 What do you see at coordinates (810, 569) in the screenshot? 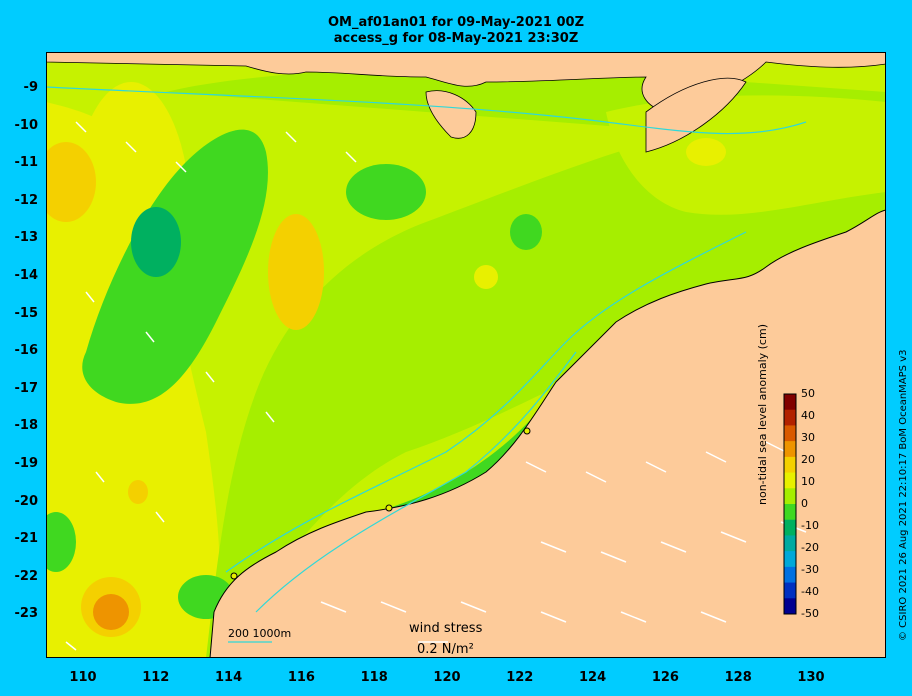
I see `colorbar-tick-label: -30` at bounding box center [810, 569].